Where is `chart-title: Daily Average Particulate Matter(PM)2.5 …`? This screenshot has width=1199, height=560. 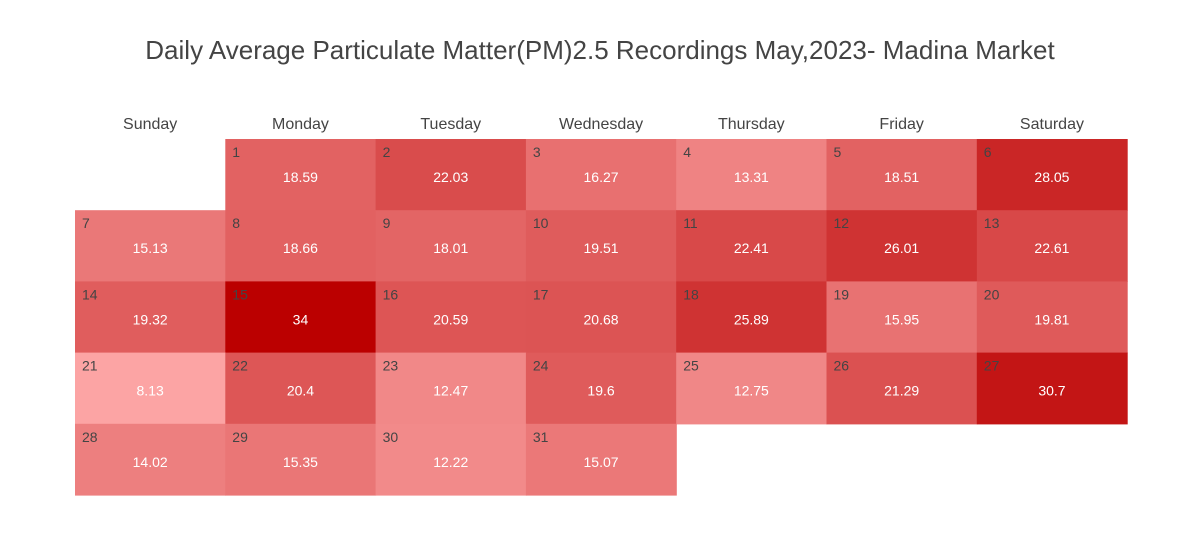
chart-title: Daily Average Particulate Matter(PM)2.5 … is located at coordinates (600, 50).